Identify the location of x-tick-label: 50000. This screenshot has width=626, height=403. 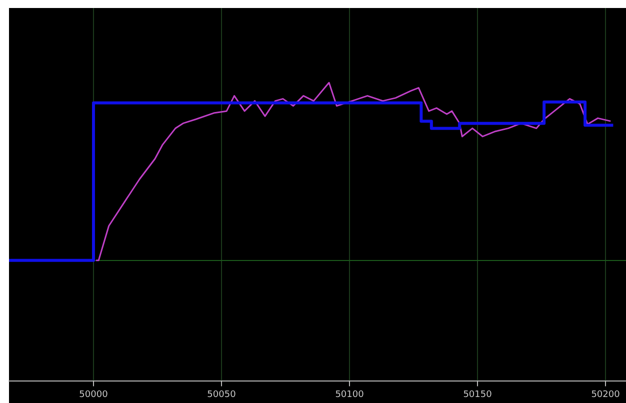
(93, 395).